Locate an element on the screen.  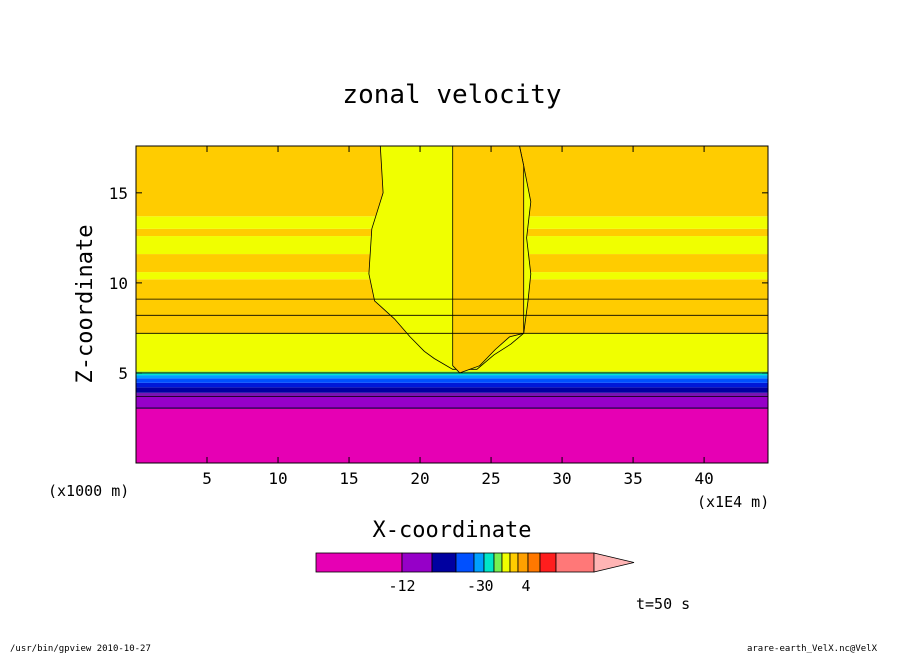
colorbar-labels: -12 -3 0 4 is located at coordinates (459, 586).